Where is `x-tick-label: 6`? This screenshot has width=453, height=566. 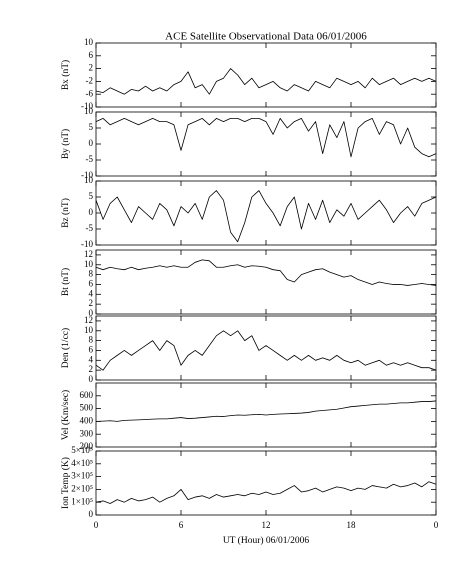
x-tick-label: 6 is located at coordinates (181, 525).